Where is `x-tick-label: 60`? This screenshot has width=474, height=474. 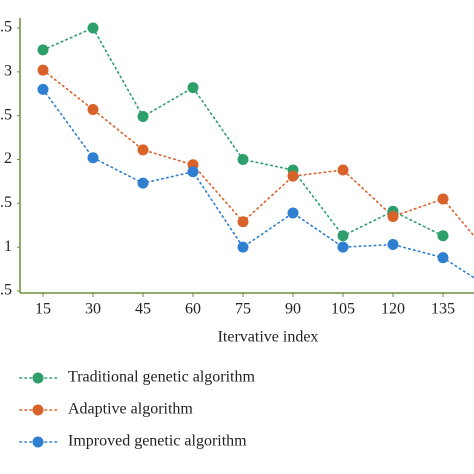 x-tick-label: 60 is located at coordinates (193, 309).